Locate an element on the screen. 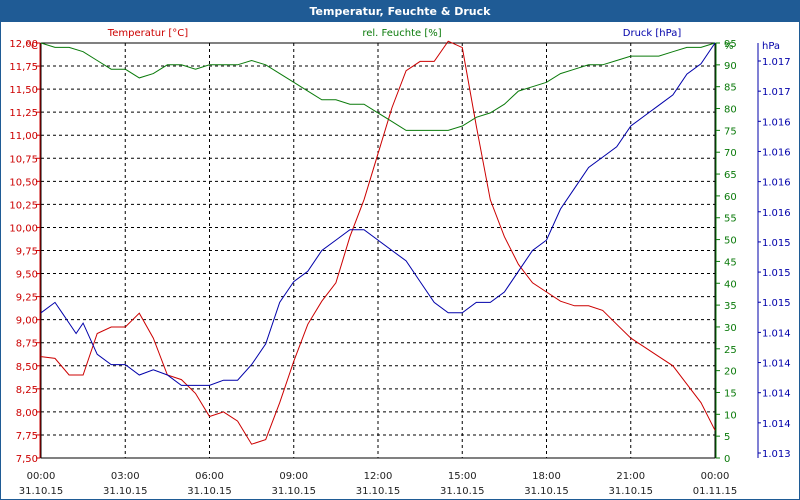 The width and height of the screenshot is (800, 500). x-tick-time: 15:00 is located at coordinates (462, 476).